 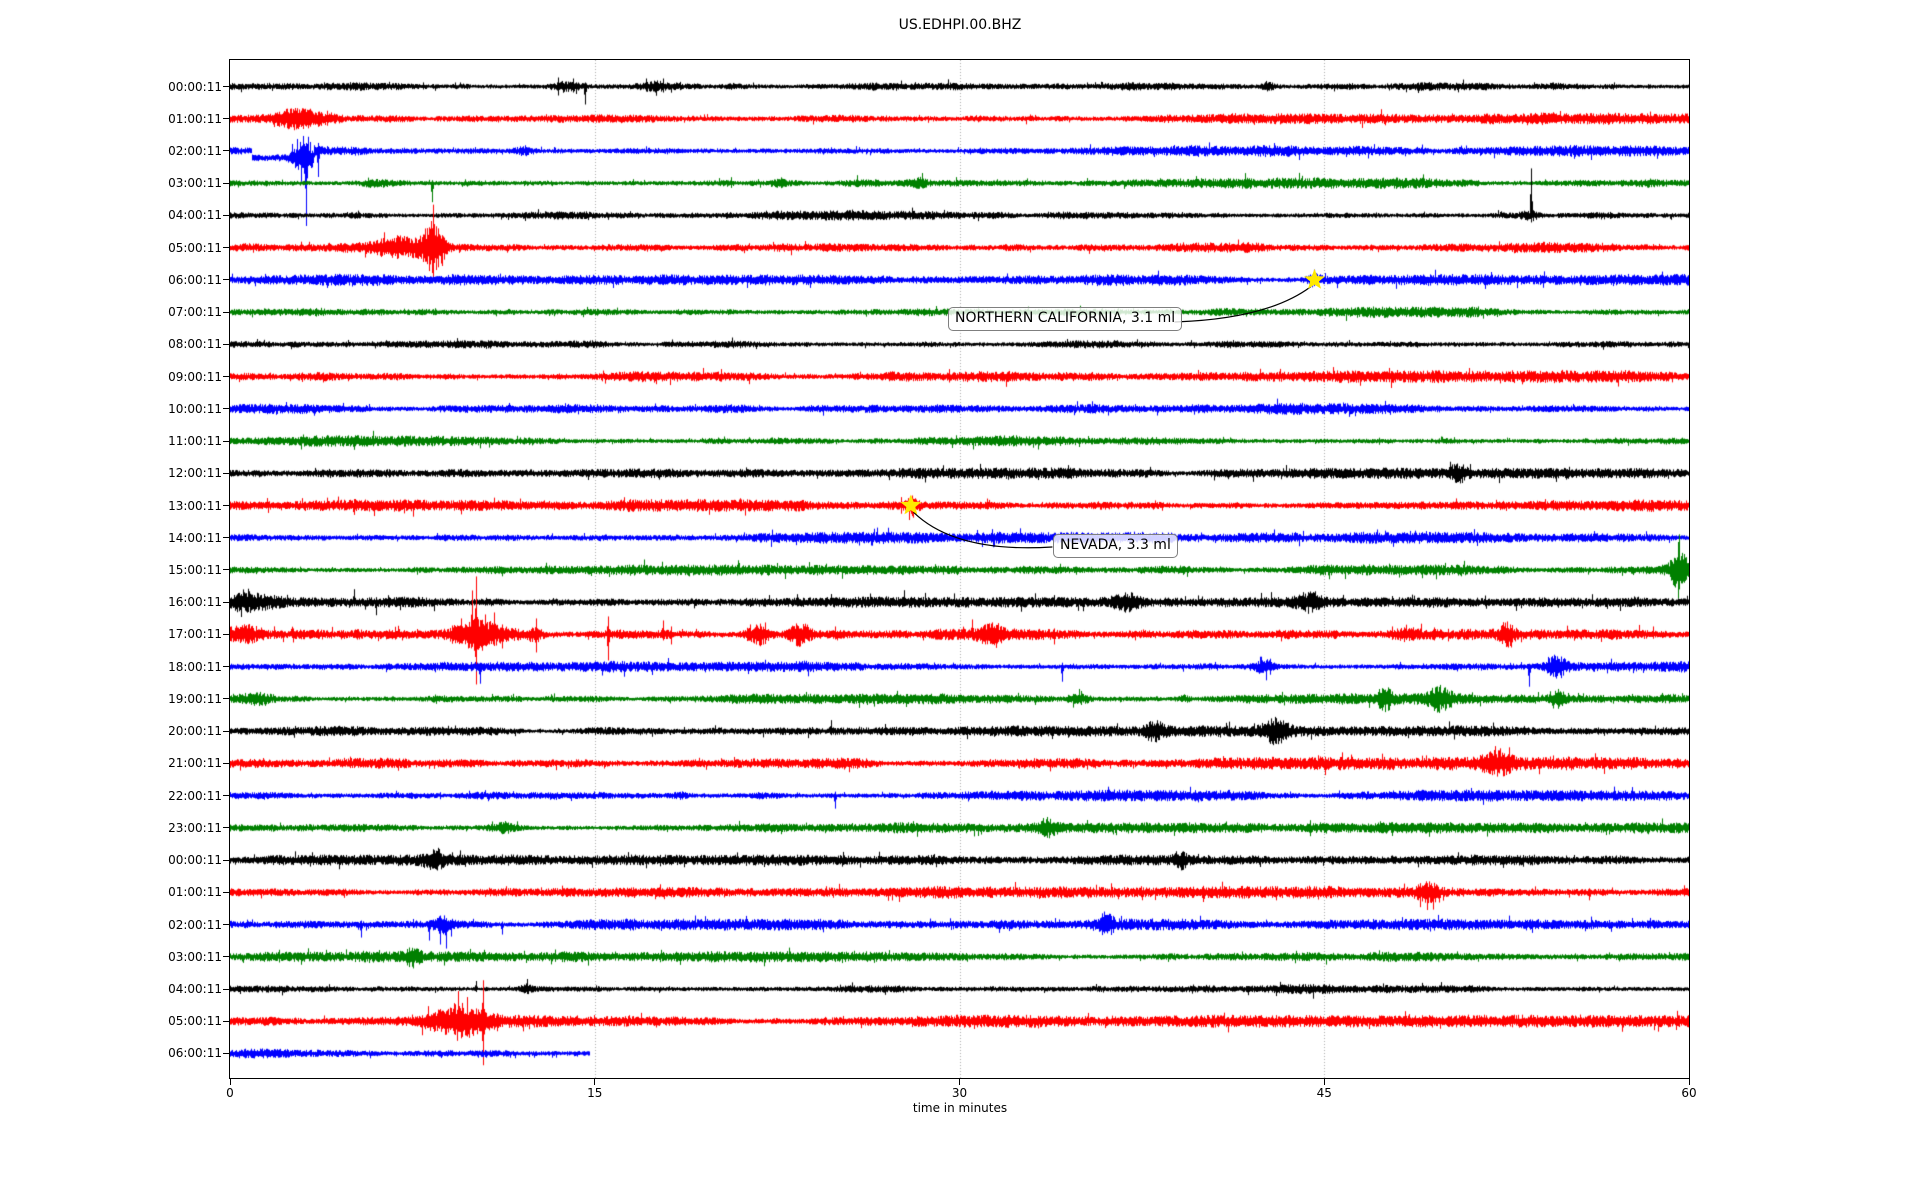 I want to click on x-axis-title: time in minutes, so click(x=960, y=1108).